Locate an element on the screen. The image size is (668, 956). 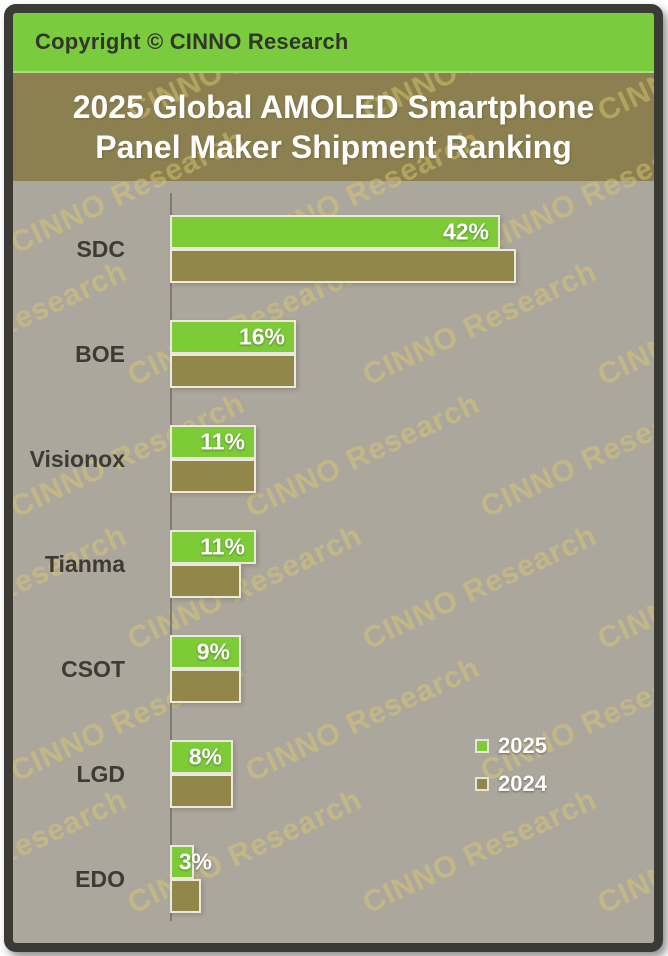
bar-2024-csot is located at coordinates (205, 686).